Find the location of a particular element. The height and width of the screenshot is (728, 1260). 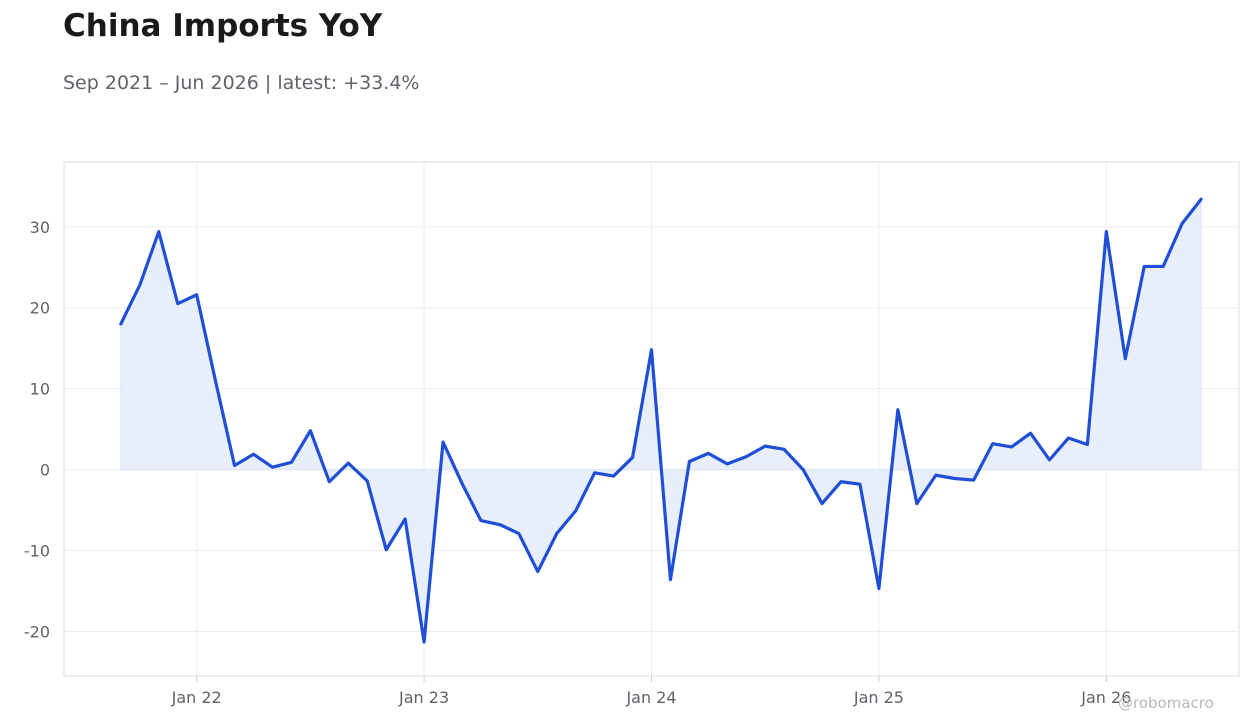

y-tick-label: 10 is located at coordinates (40, 389).